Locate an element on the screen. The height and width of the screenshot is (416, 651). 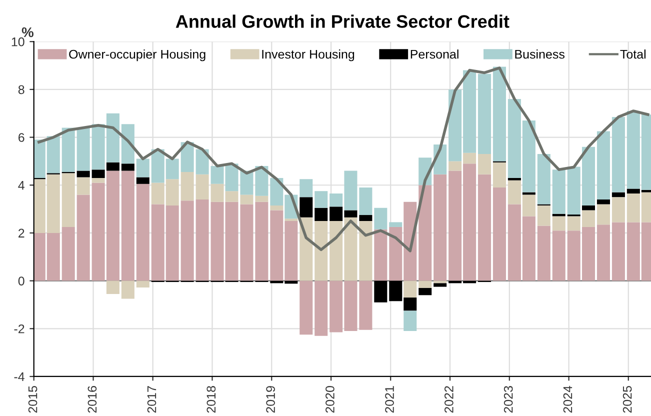
y-tick-label: 2 is located at coordinates (21, 233).